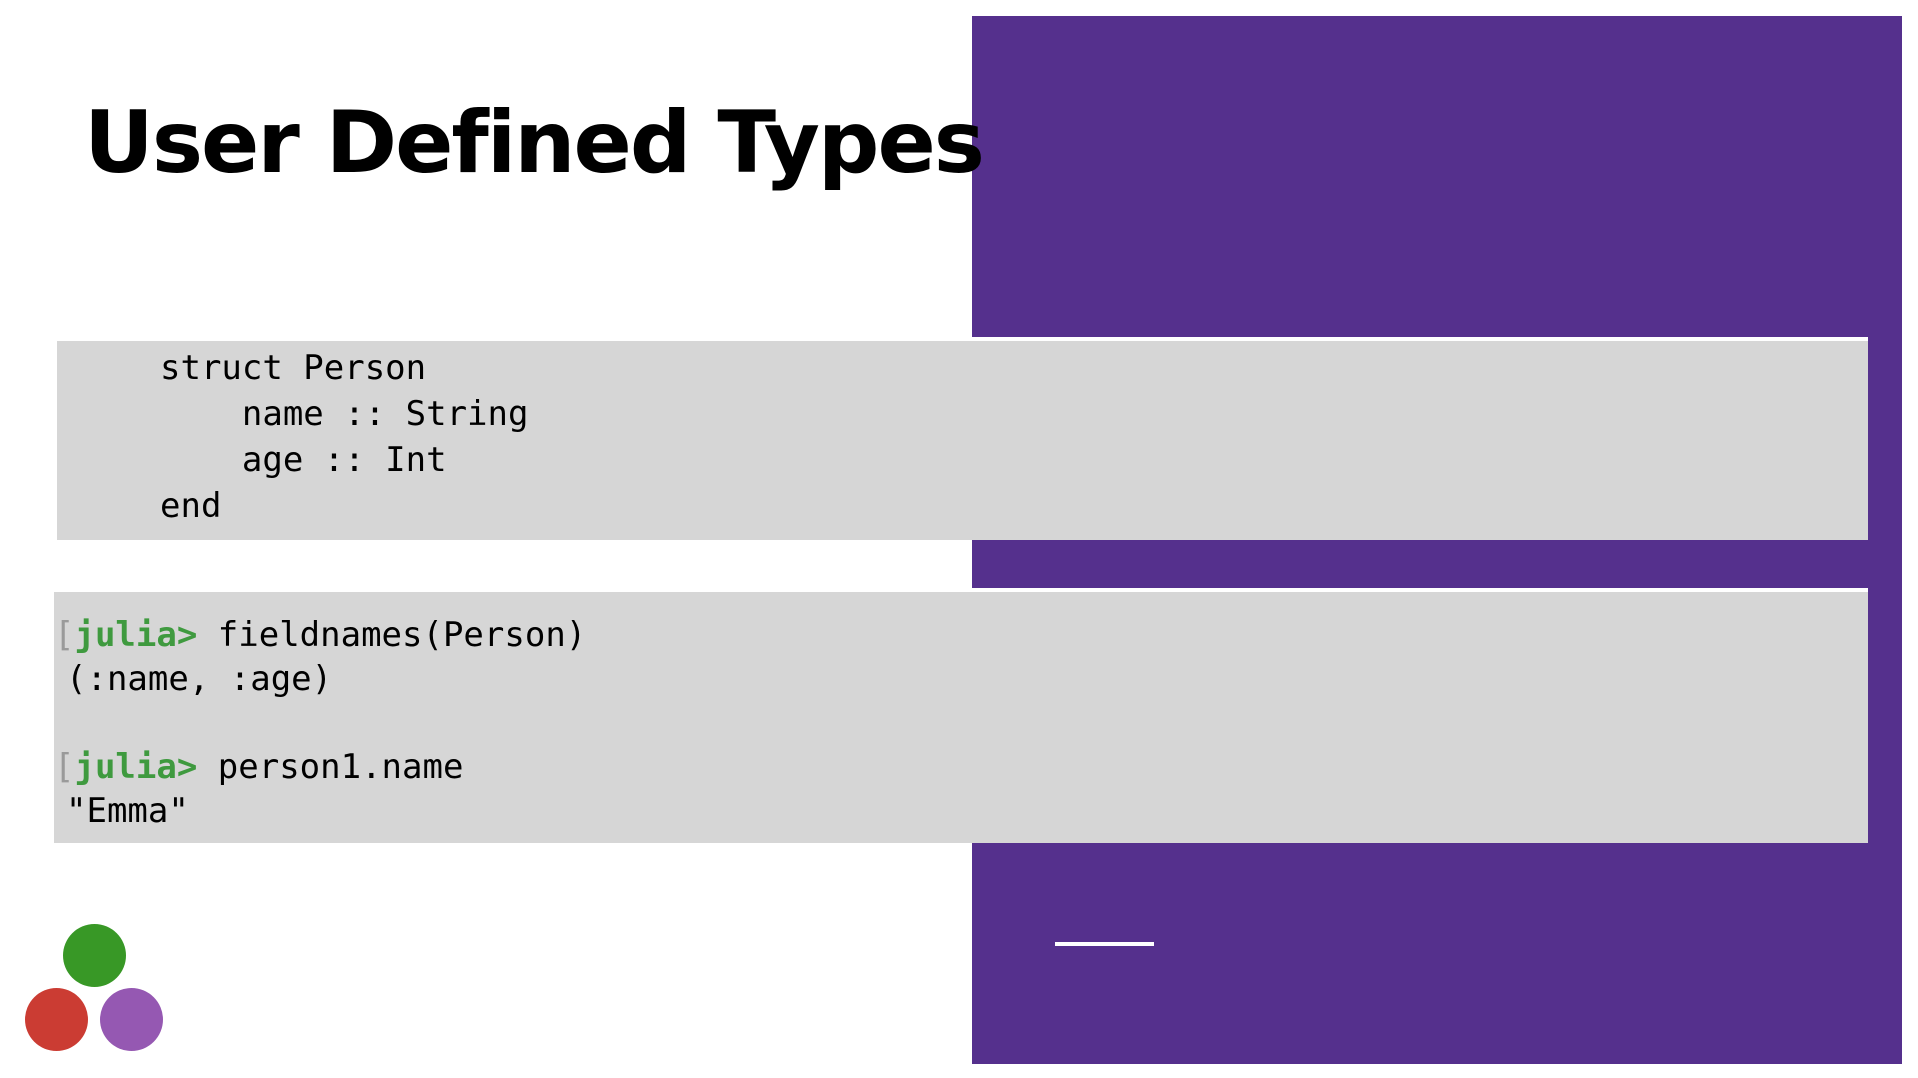 The image size is (1918, 1078). Describe the element at coordinates (56, 1019) in the screenshot. I see `logo-red-dot` at that location.